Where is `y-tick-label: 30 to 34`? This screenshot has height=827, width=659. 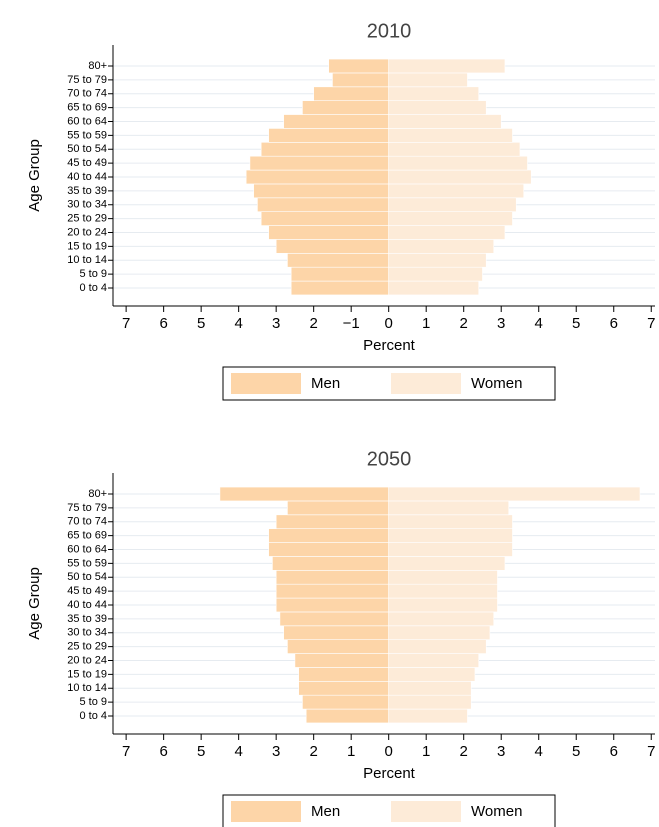 y-tick-label: 30 to 34 is located at coordinates (87, 205).